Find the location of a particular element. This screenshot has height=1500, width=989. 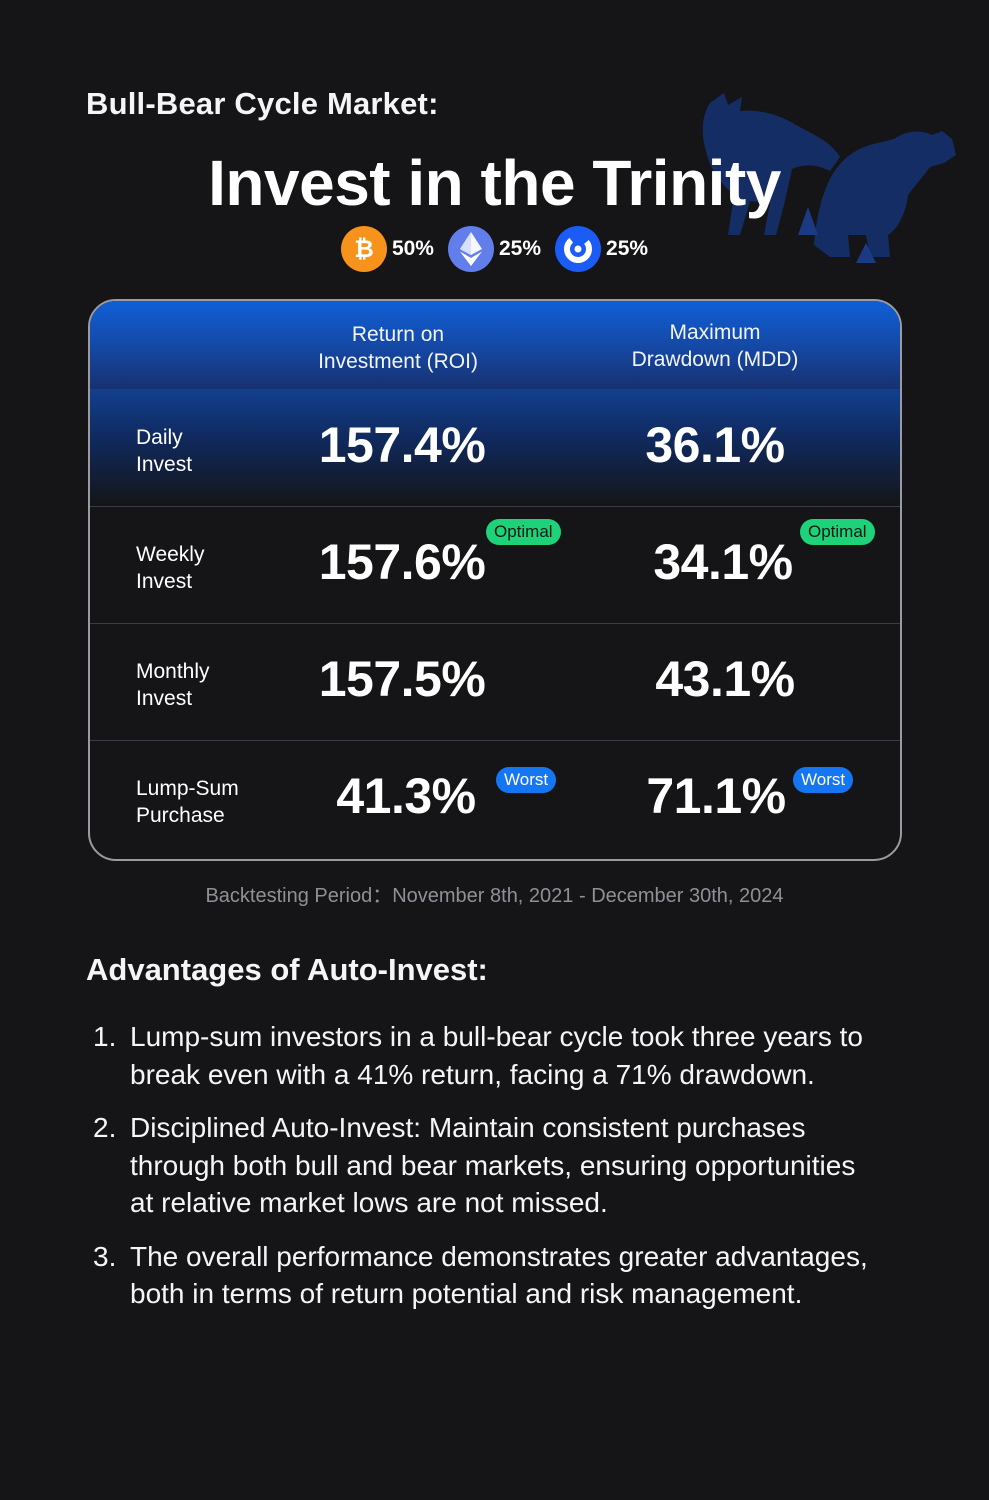

roi-value: 157.4% is located at coordinates (402, 445).